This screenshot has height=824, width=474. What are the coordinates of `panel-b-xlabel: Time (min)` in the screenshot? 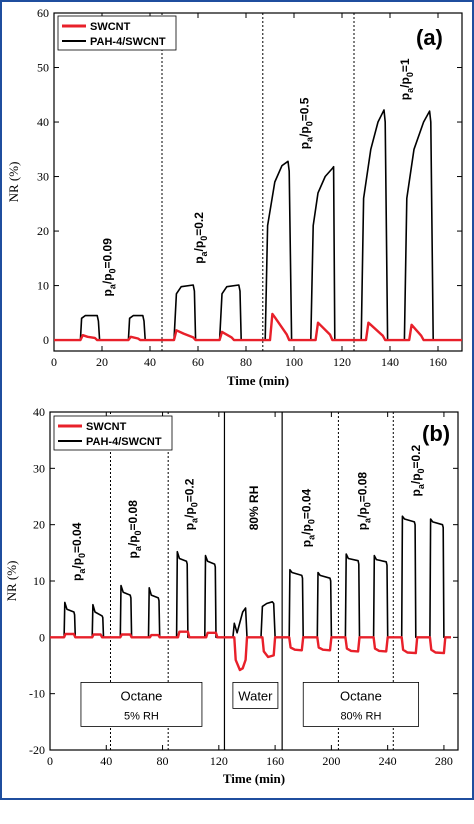 It's located at (254, 778).